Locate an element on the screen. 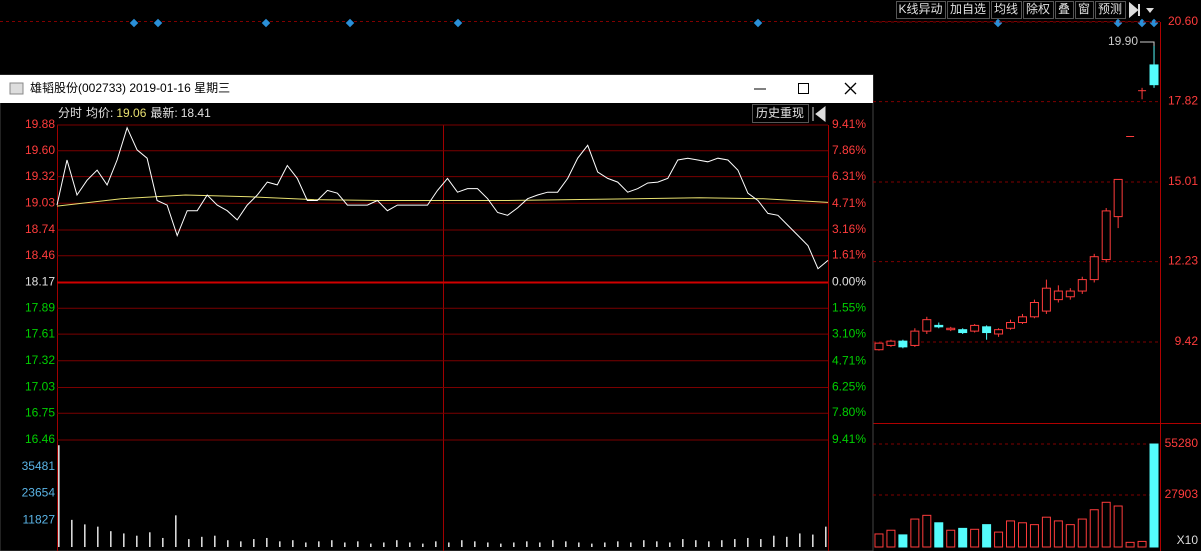 Image resolution: width=1201 pixels, height=551 pixels. y-tick-label: 17.82 is located at coordinates (1183, 101).